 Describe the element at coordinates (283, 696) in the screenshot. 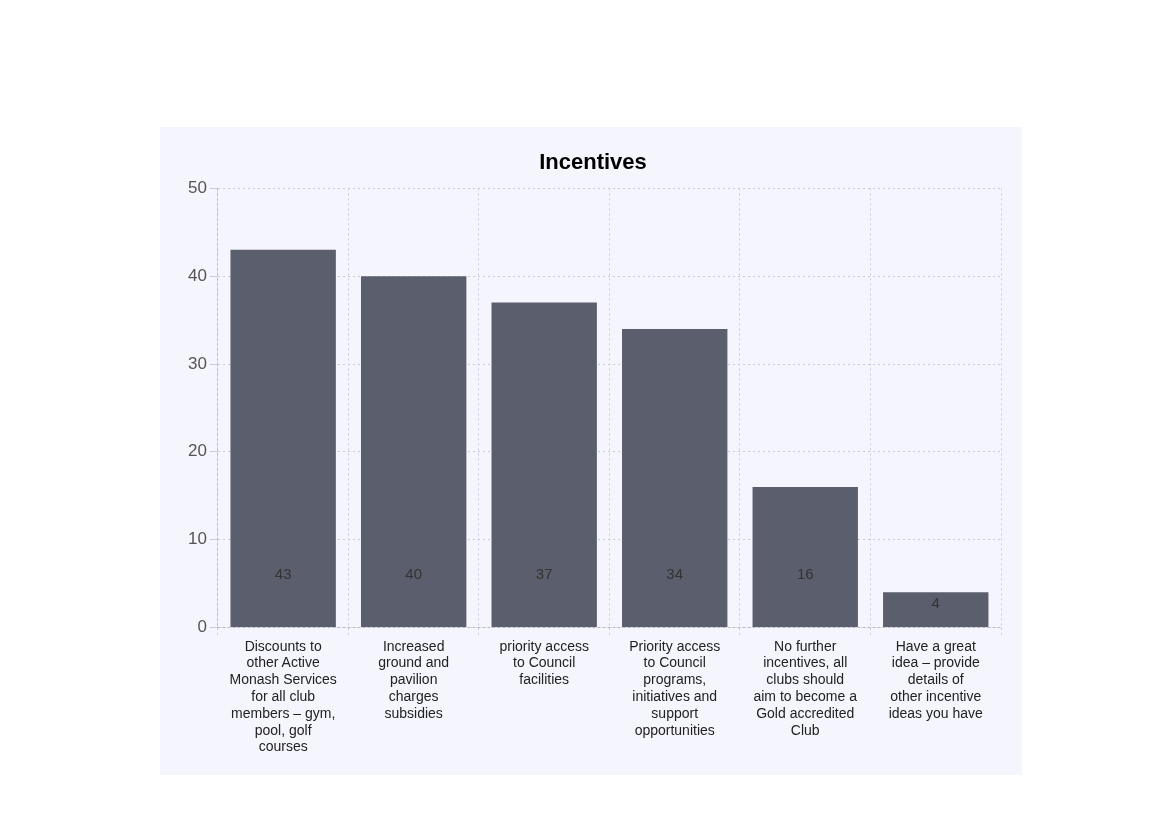

I see `x-tick-label: Discounts to other Active Monash Services for all club members – gym, pool, golf courses` at that location.